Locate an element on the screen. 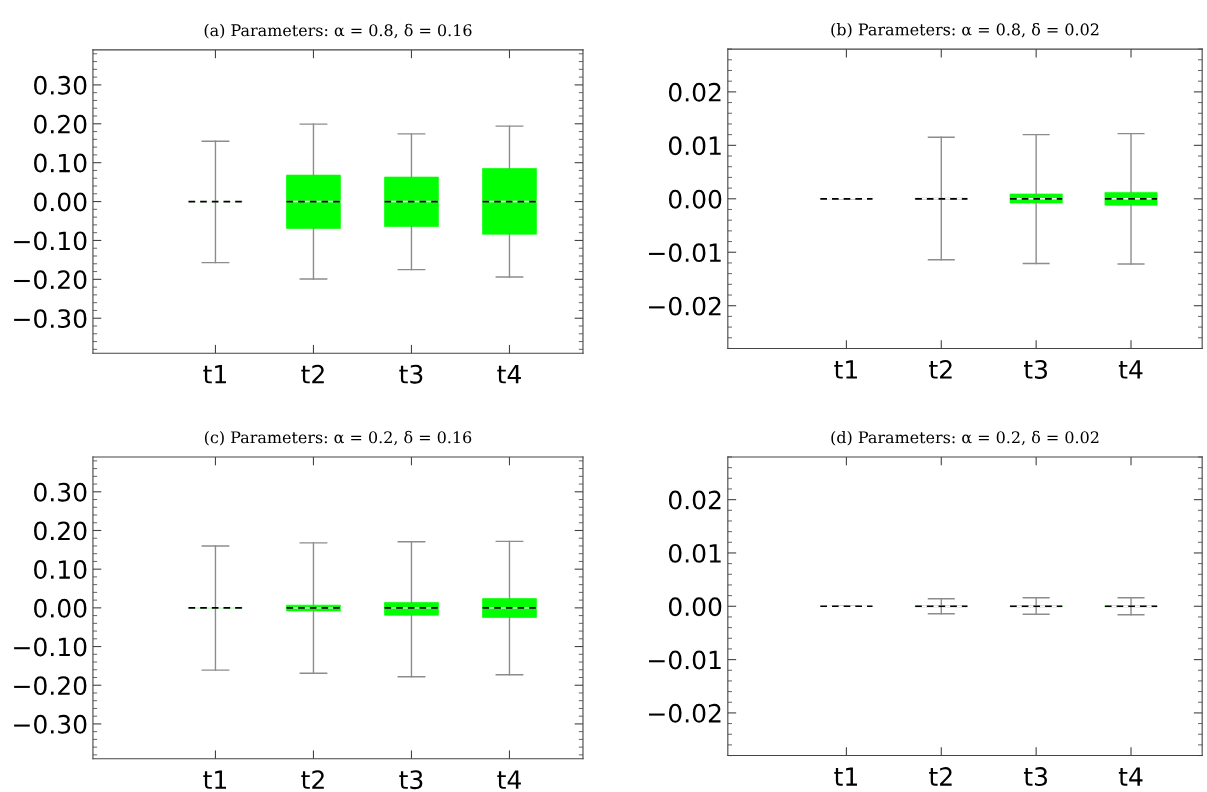 The width and height of the screenshot is (1207, 792). chart-title: (c) Parameters: α = 0.2, δ = 0.16 is located at coordinates (338, 438).